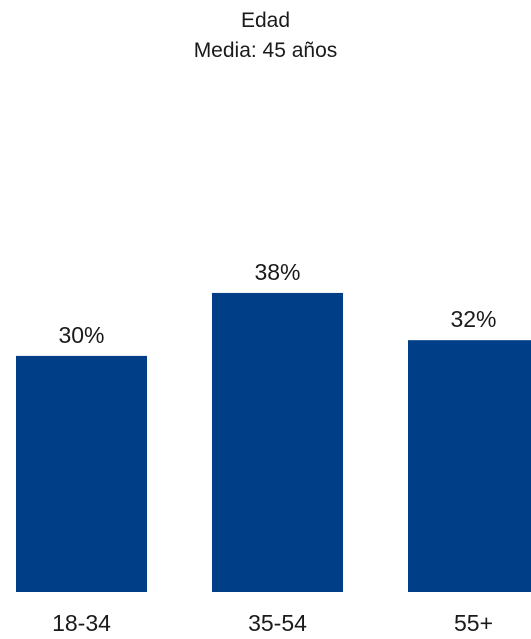 Image resolution: width=531 pixels, height=639 pixels. Describe the element at coordinates (473, 623) in the screenshot. I see `category-label-55+: 55+` at that location.